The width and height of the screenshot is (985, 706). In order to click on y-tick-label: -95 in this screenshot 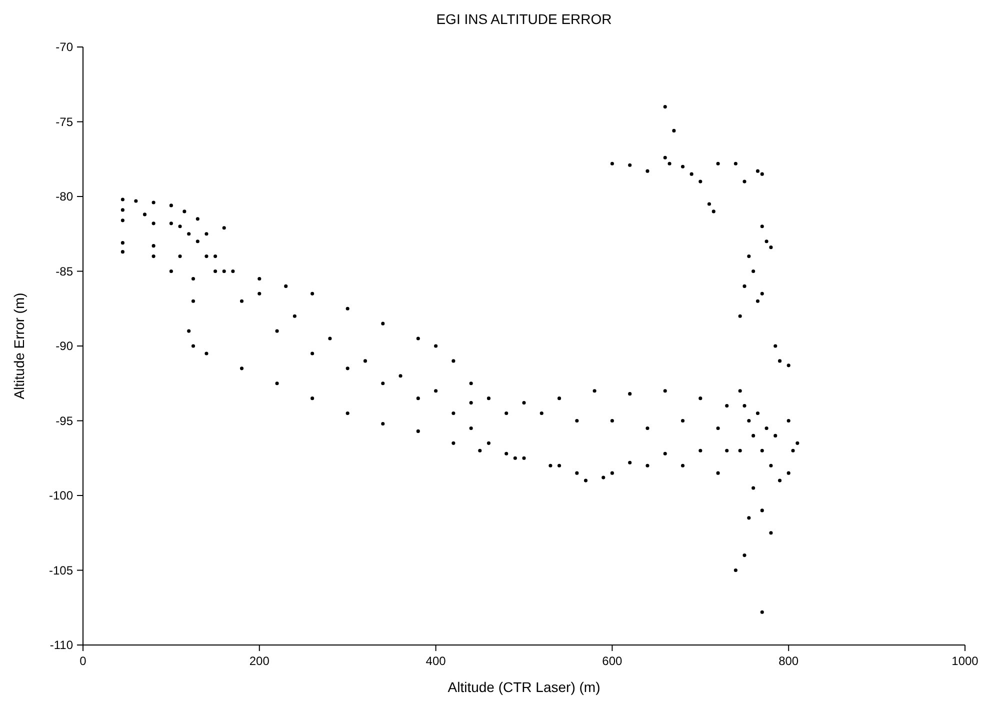, I will do `click(65, 421)`.